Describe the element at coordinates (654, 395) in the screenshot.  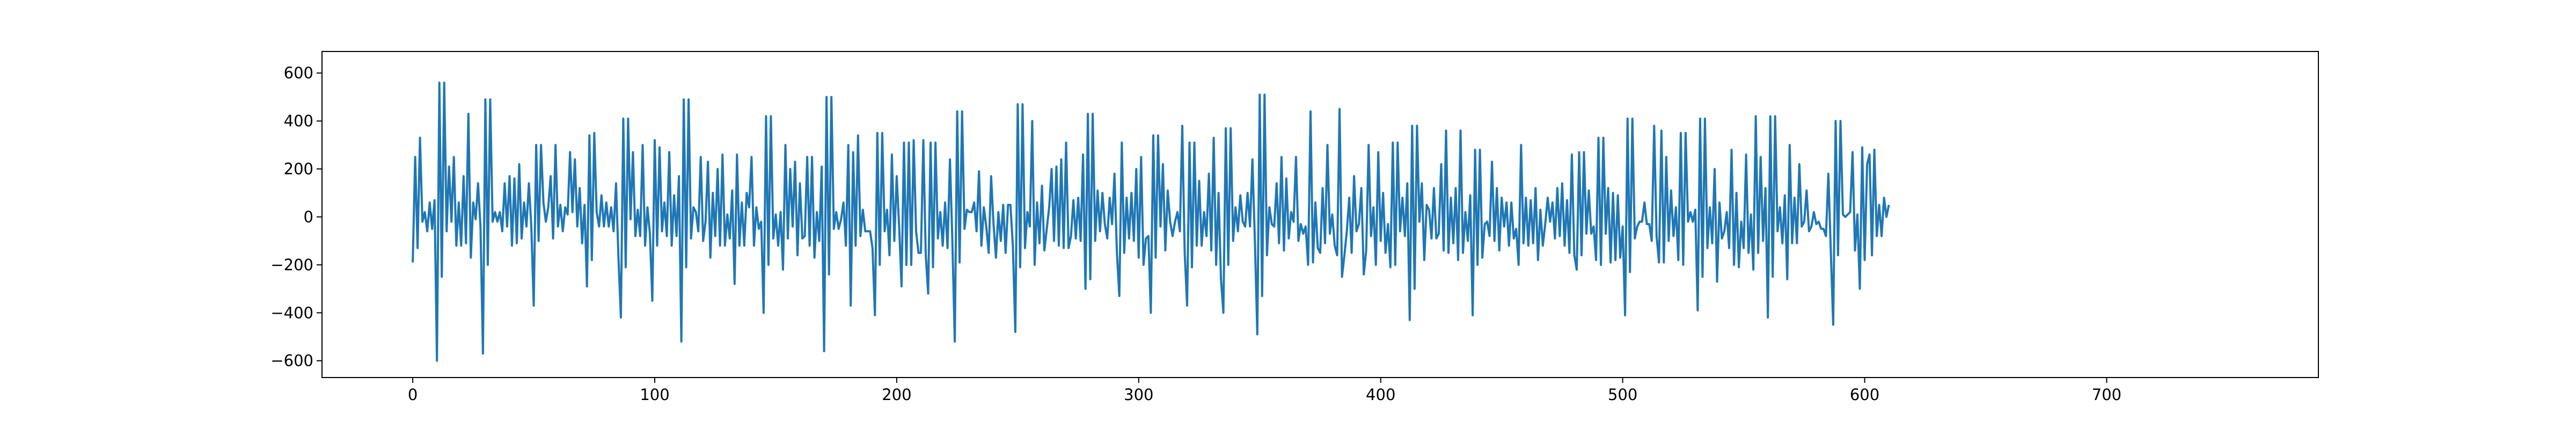
I see `x-tick-label: 100` at that location.